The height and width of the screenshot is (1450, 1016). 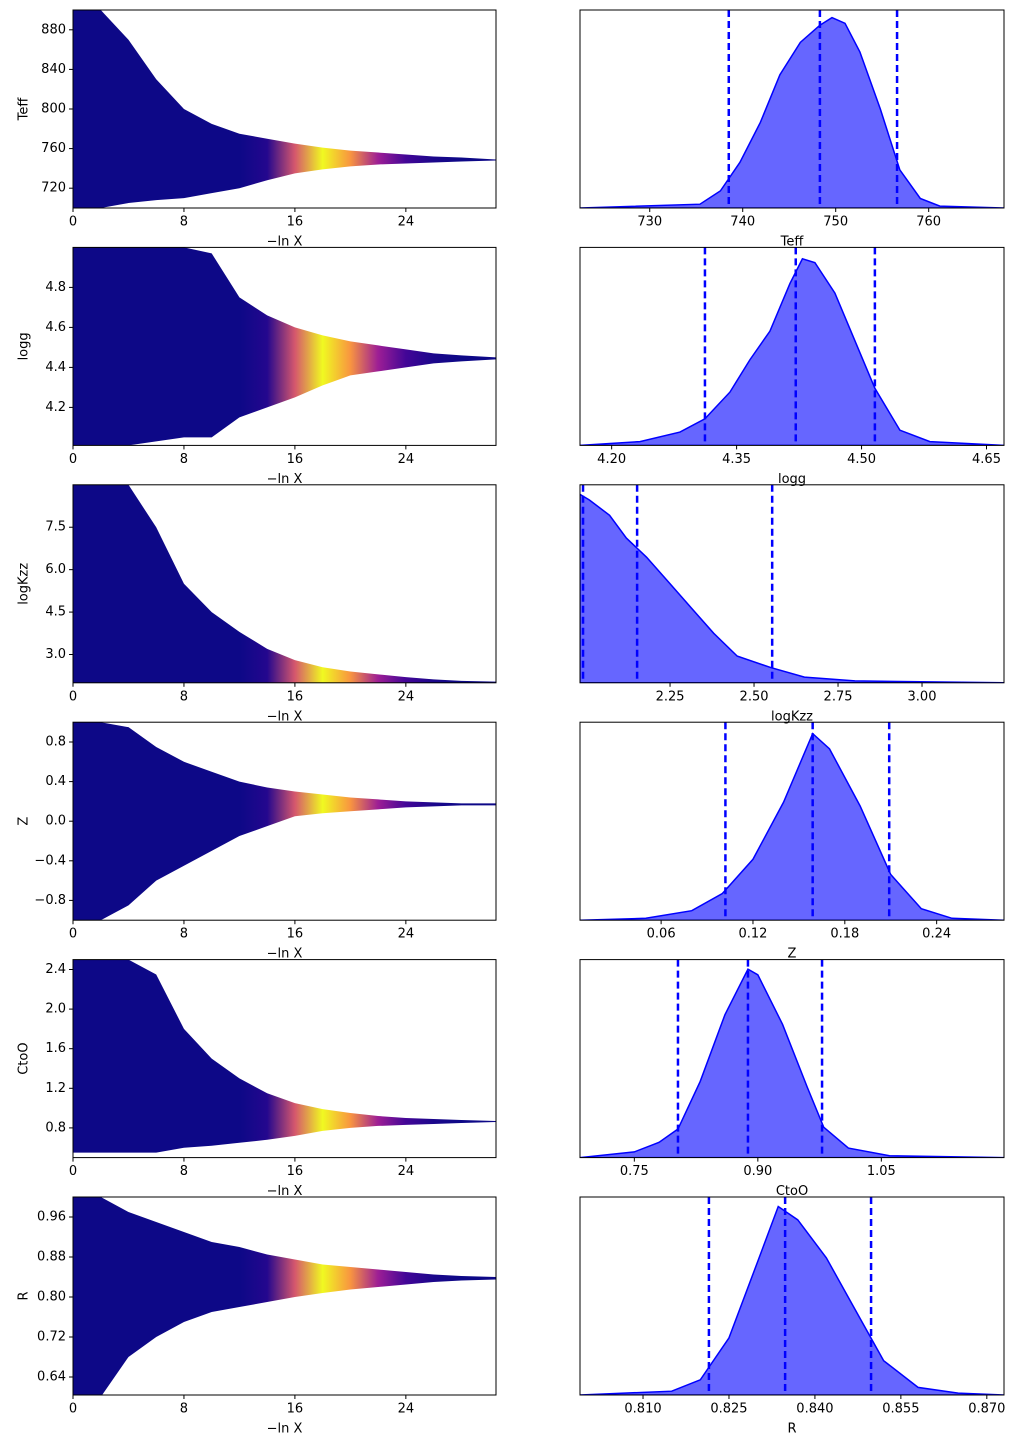 What do you see at coordinates (55, 407) in the screenshot?
I see `y-tick-label: 4.2` at bounding box center [55, 407].